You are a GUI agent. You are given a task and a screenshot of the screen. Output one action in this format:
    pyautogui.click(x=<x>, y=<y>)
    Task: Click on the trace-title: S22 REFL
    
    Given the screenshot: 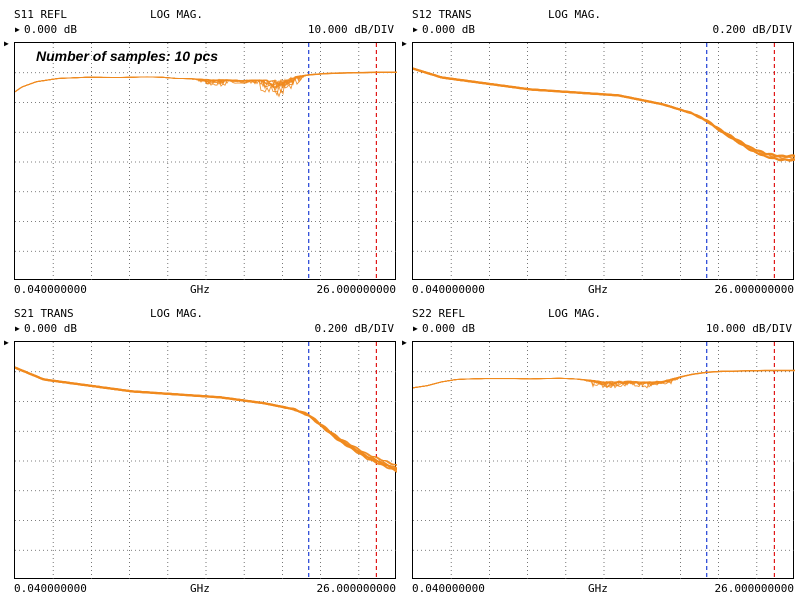 What is the action you would take?
    pyautogui.click(x=438, y=313)
    